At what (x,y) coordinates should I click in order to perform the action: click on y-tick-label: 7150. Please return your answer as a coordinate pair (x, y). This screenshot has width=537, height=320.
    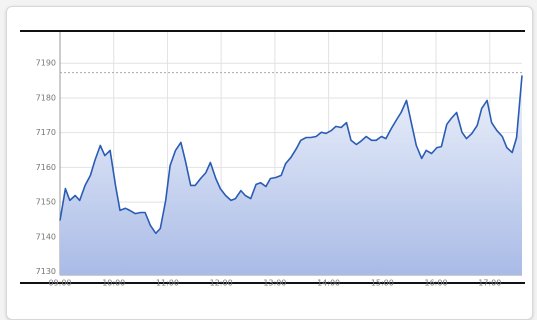
    Looking at the image, I should click on (46, 202).